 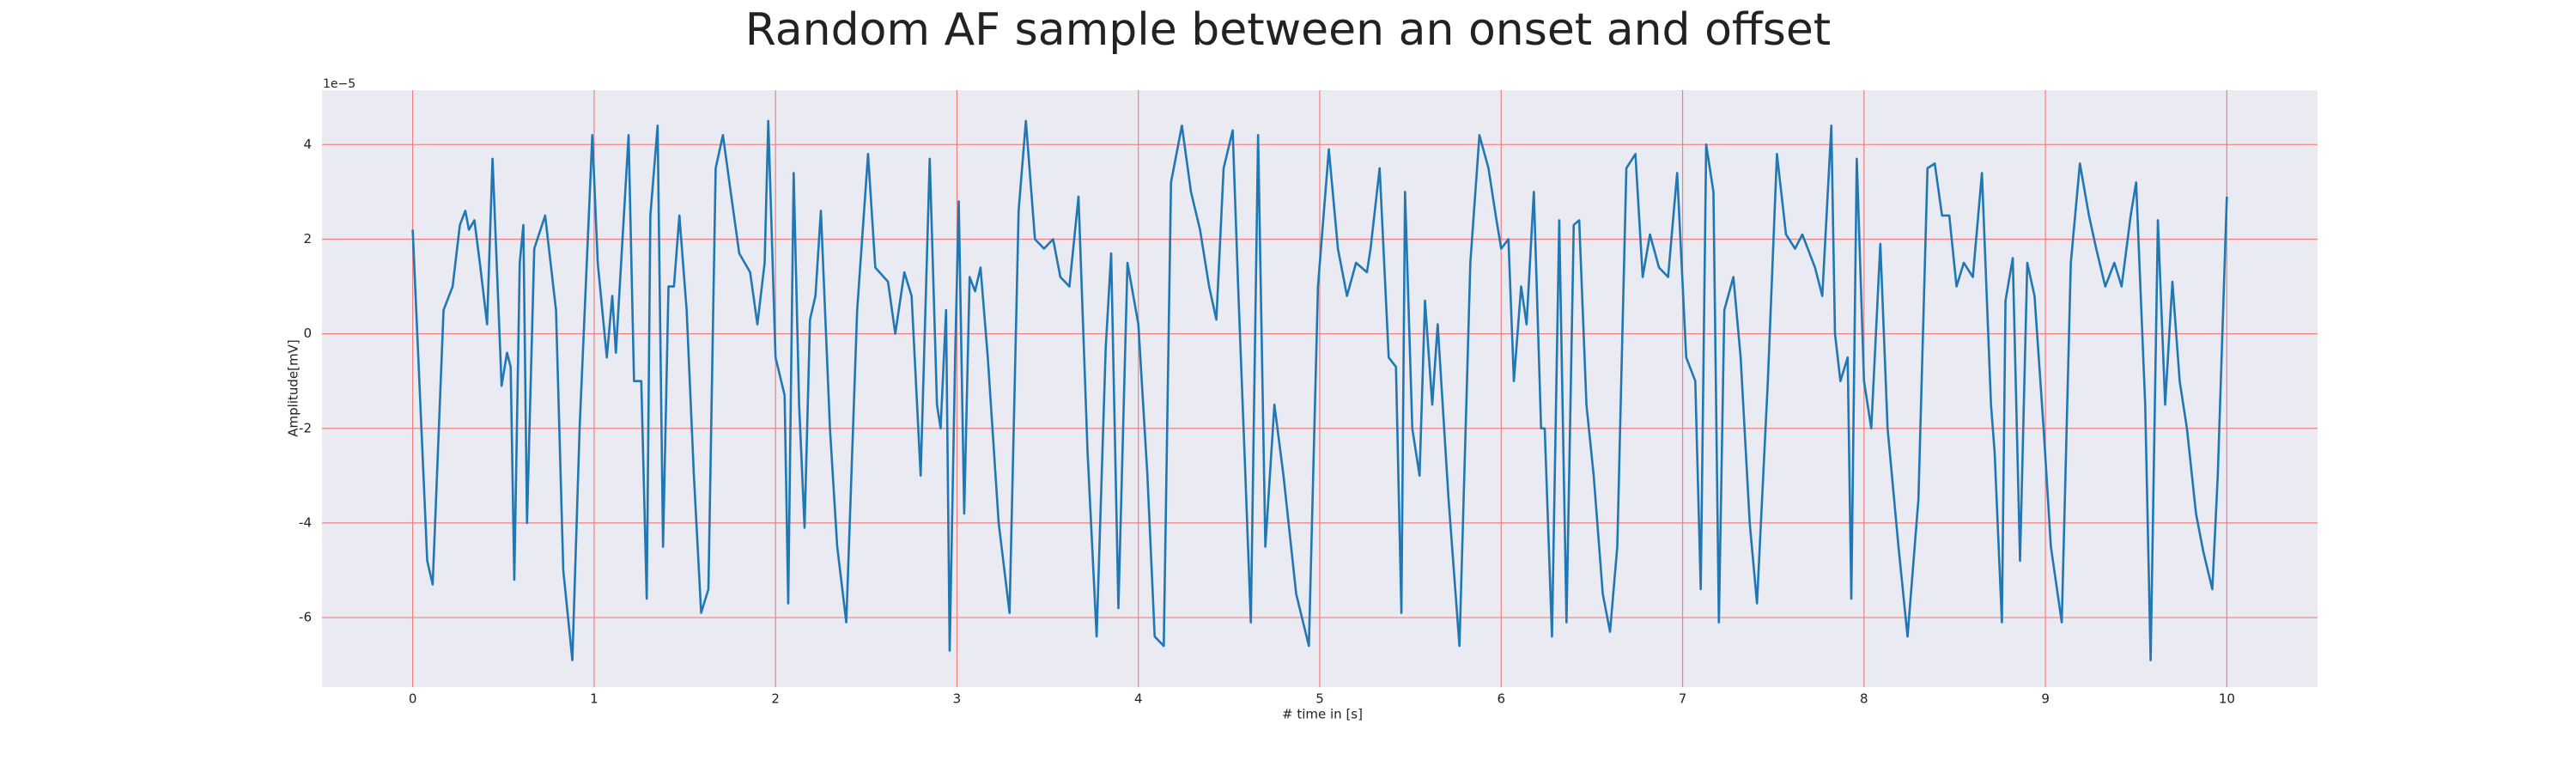 What do you see at coordinates (958, 699) in the screenshot?
I see `x-tick-label: 3` at bounding box center [958, 699].